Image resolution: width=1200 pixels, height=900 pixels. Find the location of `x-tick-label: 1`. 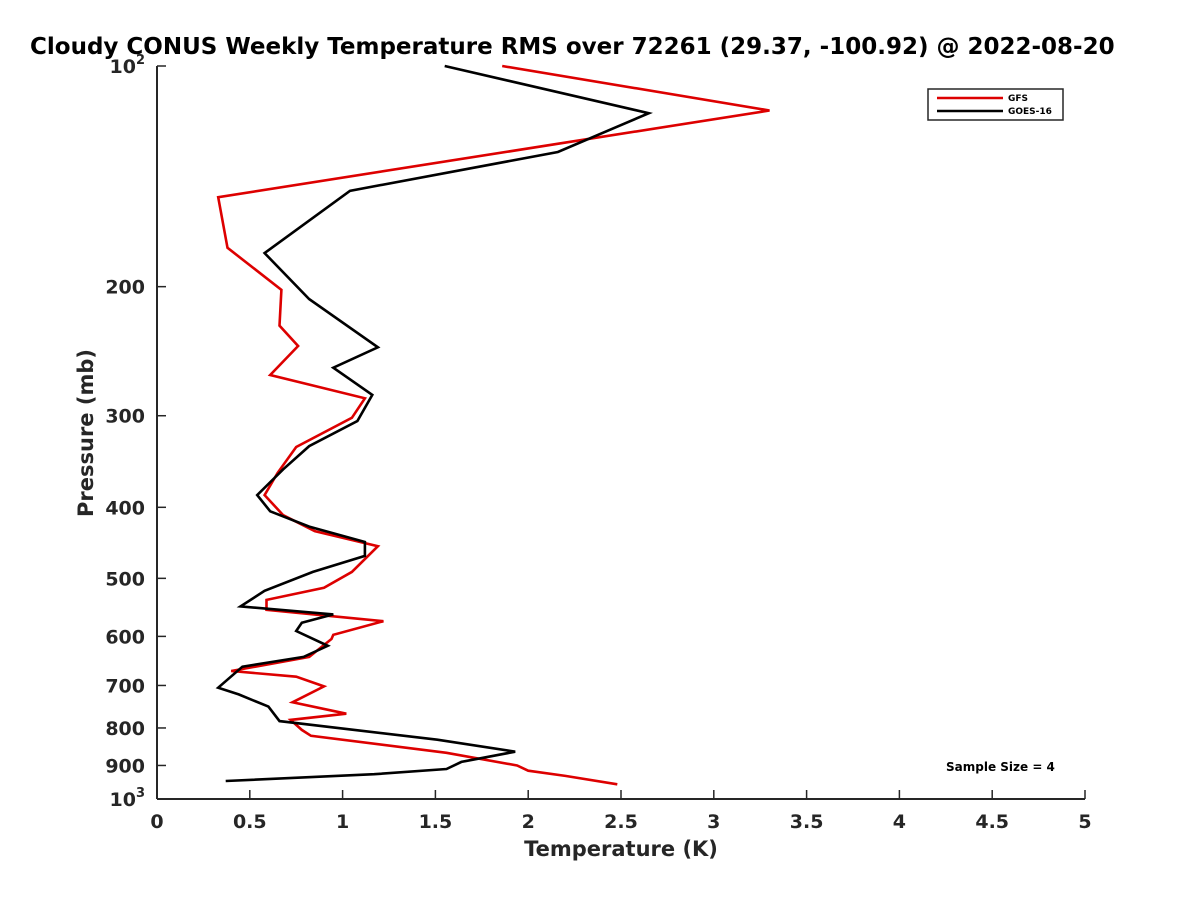

x-tick-label: 1 is located at coordinates (342, 822).